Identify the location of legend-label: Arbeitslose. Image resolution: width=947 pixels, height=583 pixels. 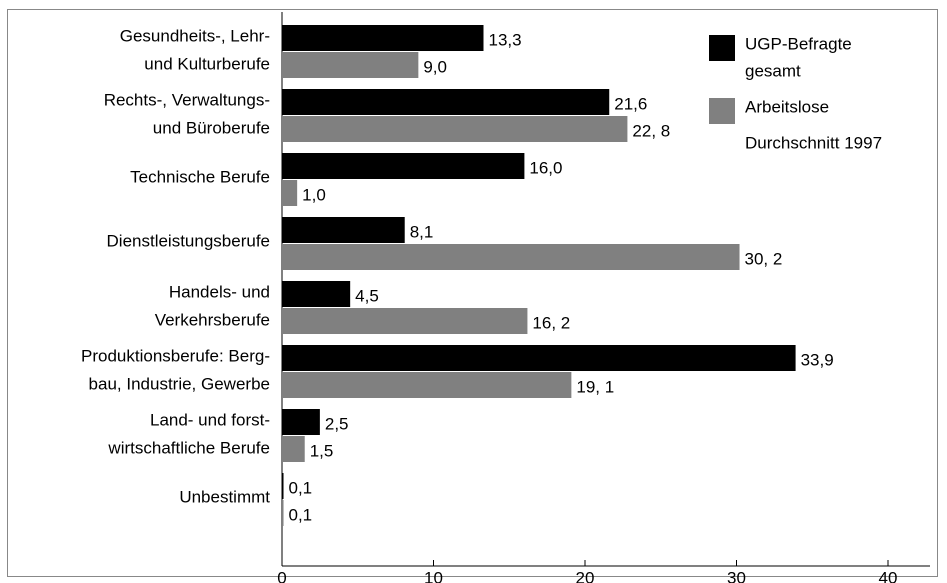
(787, 106).